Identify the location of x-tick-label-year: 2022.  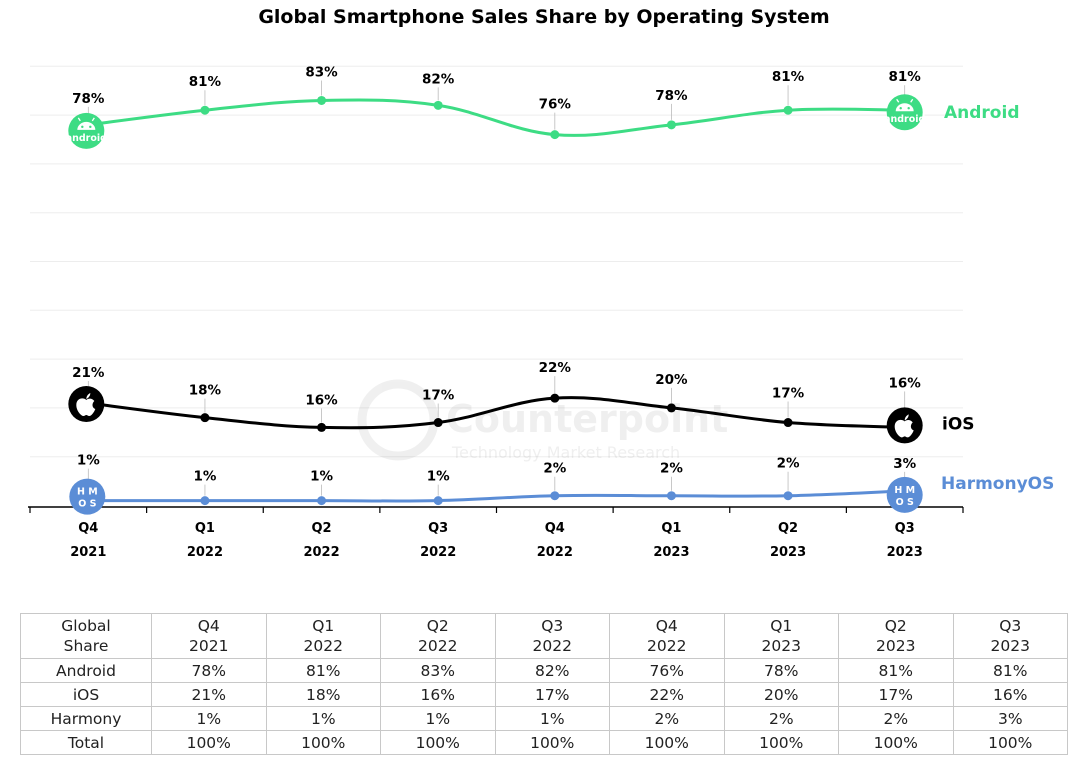
(205, 552).